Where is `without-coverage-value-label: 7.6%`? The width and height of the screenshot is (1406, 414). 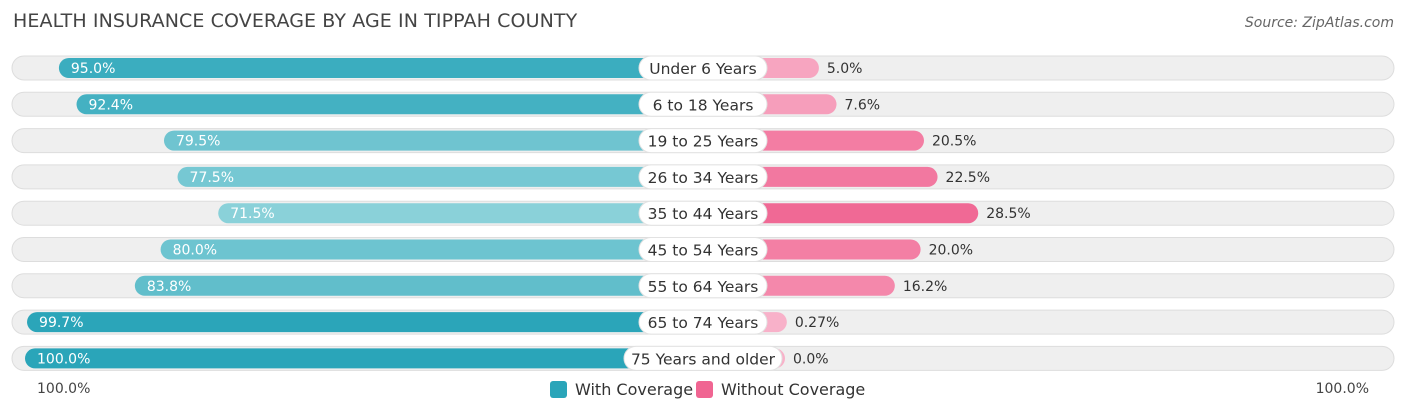 without-coverage-value-label: 7.6% is located at coordinates (863, 105).